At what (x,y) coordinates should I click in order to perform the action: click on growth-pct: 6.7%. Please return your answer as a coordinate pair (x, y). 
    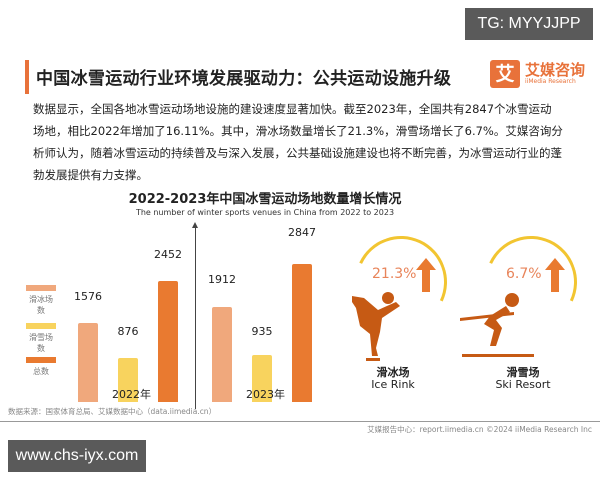
    Looking at the image, I should click on (524, 274).